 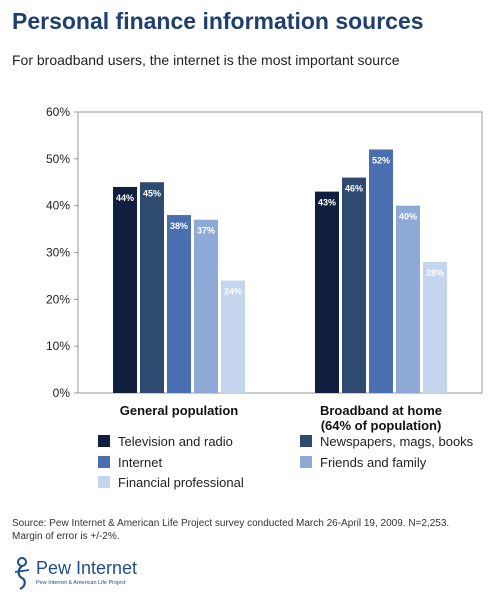 I want to click on legend-label: Television and radio, so click(x=175, y=441).